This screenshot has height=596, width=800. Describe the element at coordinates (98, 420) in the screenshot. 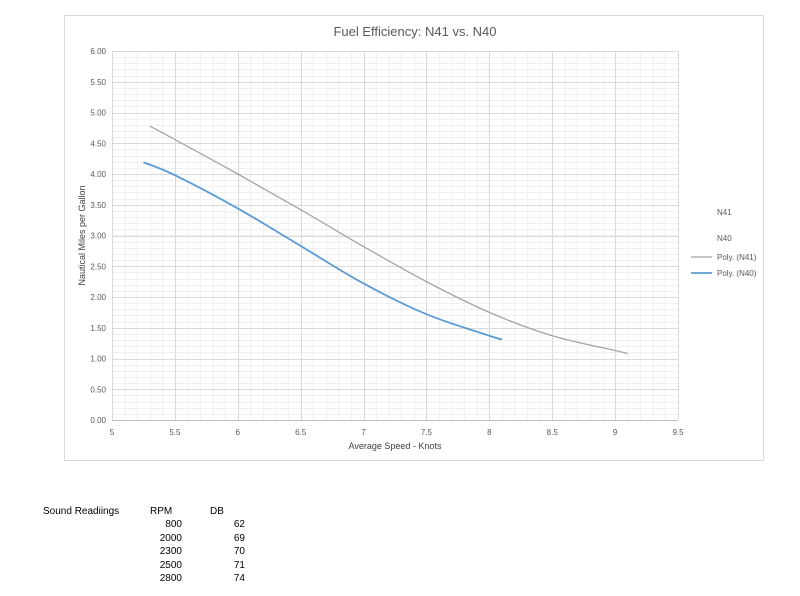

I see `y-tick-label: 0.00` at that location.